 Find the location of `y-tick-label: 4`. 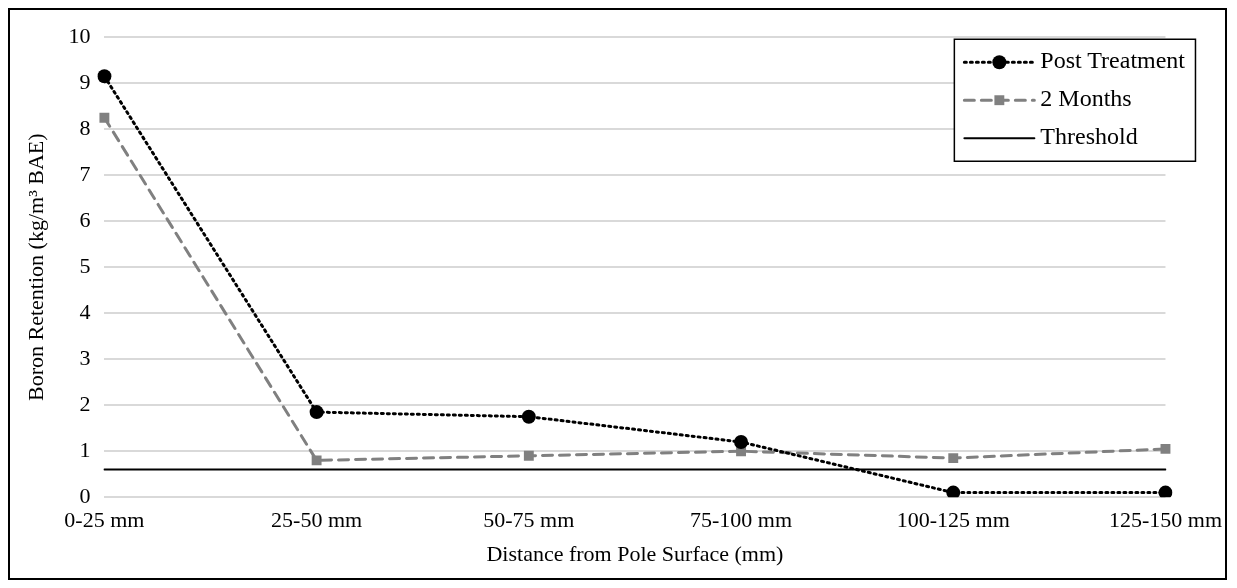

y-tick-label: 4 is located at coordinates (85, 311).